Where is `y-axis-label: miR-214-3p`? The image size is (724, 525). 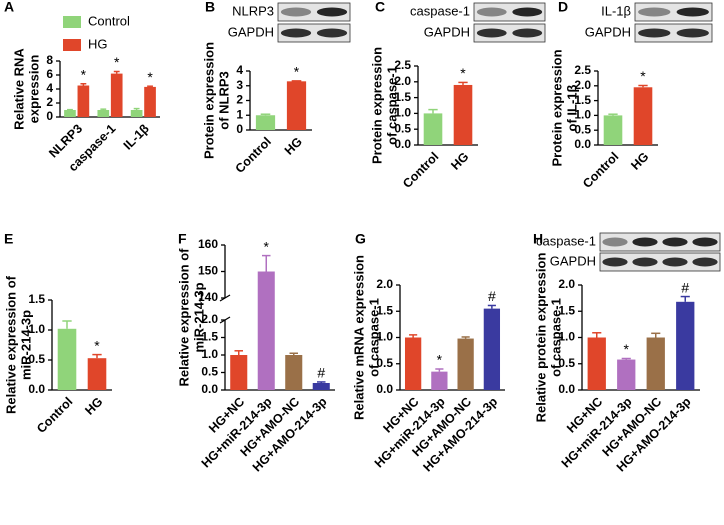
y-axis-label: miR-214-3p is located at coordinates (25, 345).